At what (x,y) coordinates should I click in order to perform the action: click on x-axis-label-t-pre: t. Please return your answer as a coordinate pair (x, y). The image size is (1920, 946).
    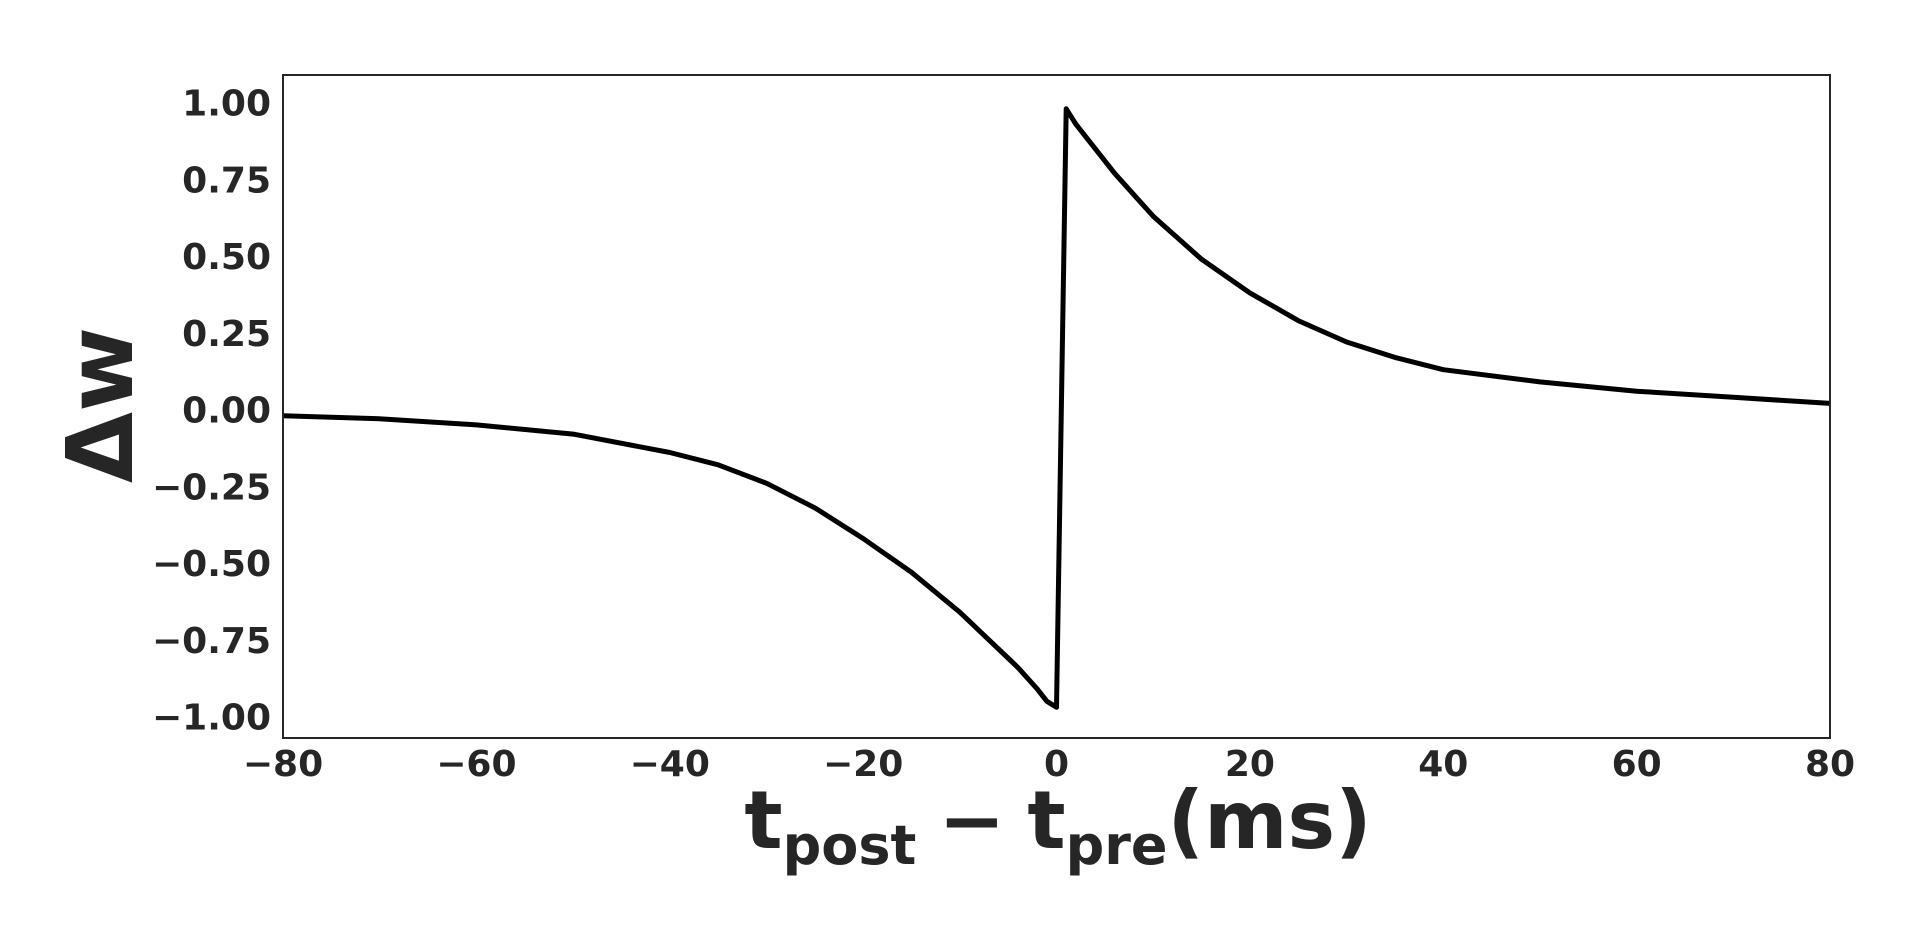
    Looking at the image, I should click on (1046, 820).